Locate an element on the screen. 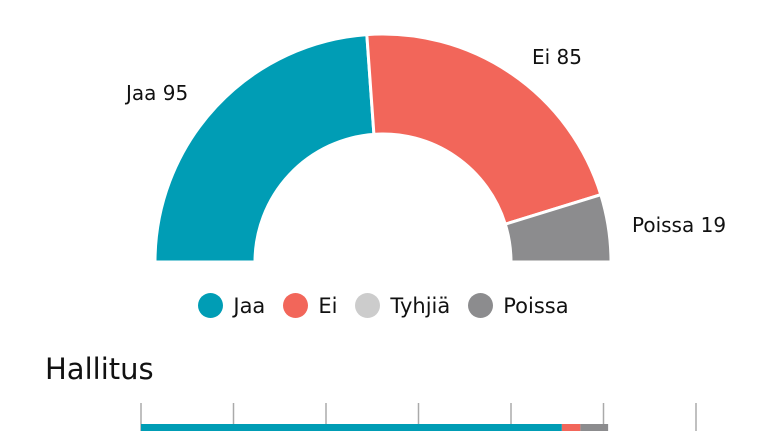 This screenshot has width=767, height=431. hallitus-bar-chart is located at coordinates (418, 417).